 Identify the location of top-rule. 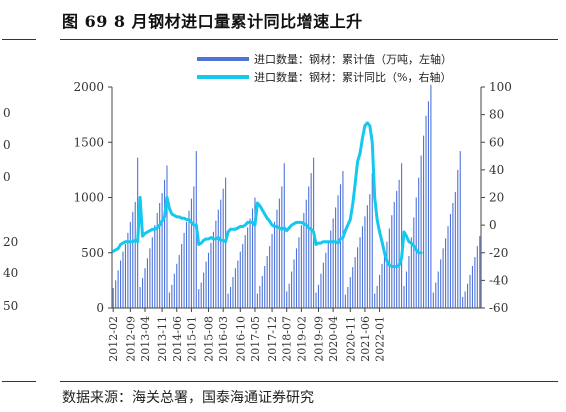
(309, 39).